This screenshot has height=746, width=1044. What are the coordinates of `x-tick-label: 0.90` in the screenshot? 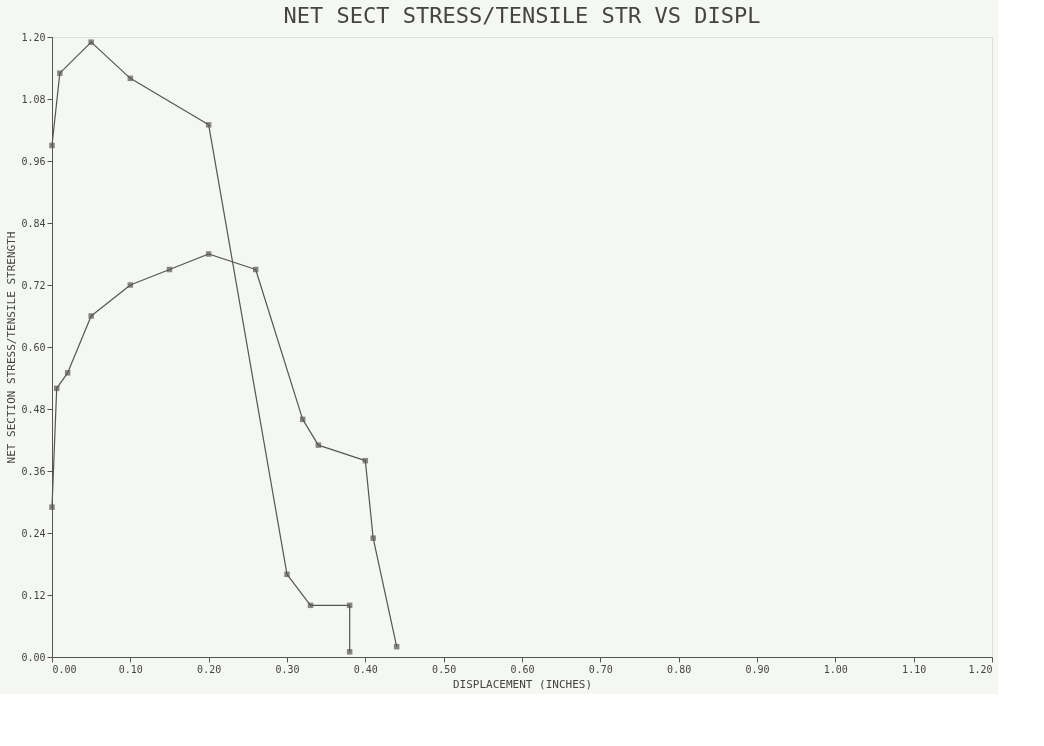 It's located at (757, 669).